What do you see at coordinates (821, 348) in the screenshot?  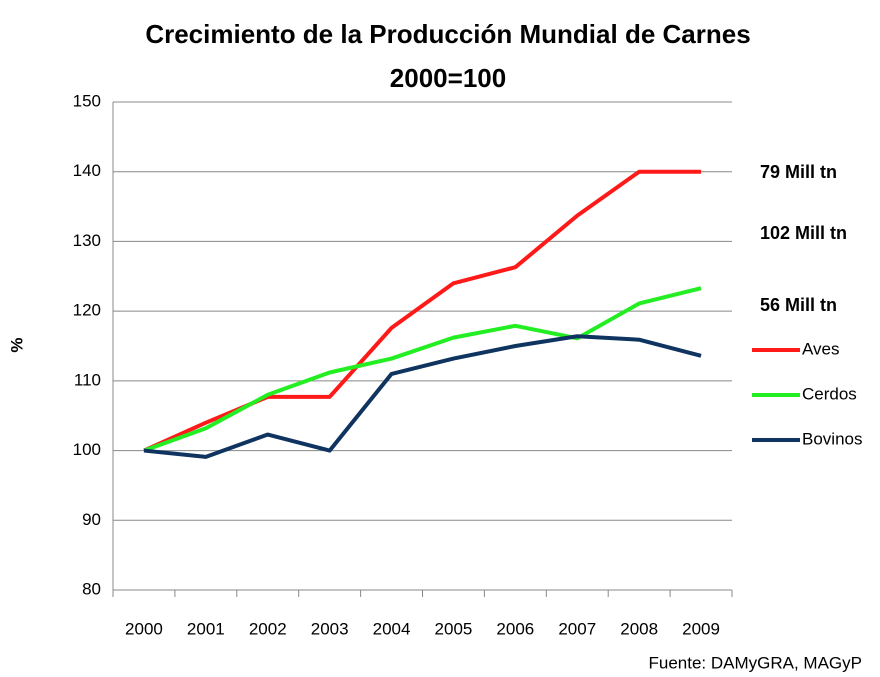 I see `legend-label: Aves` at bounding box center [821, 348].